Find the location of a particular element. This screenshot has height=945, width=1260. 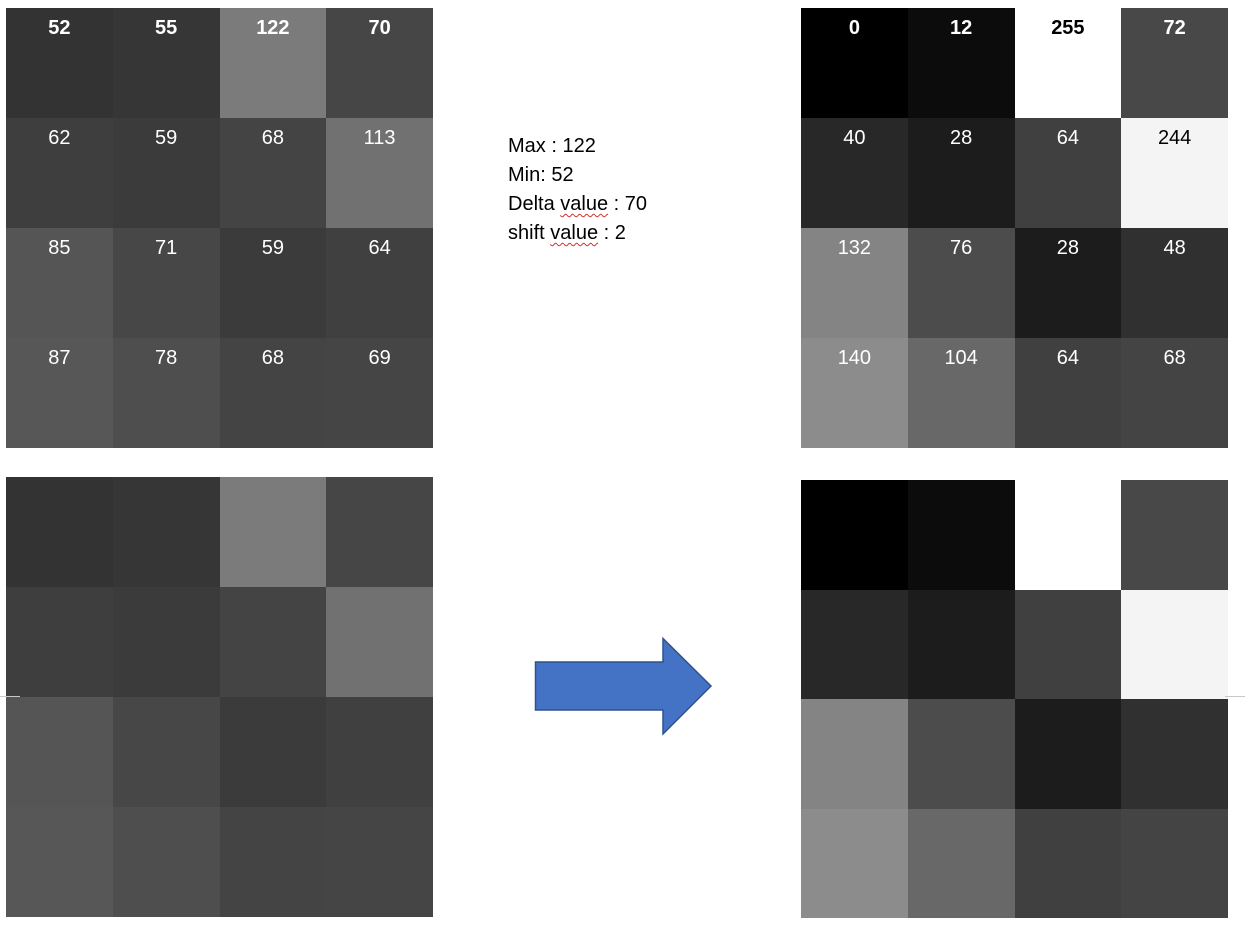

max-line: Max : 122 is located at coordinates (552, 146).